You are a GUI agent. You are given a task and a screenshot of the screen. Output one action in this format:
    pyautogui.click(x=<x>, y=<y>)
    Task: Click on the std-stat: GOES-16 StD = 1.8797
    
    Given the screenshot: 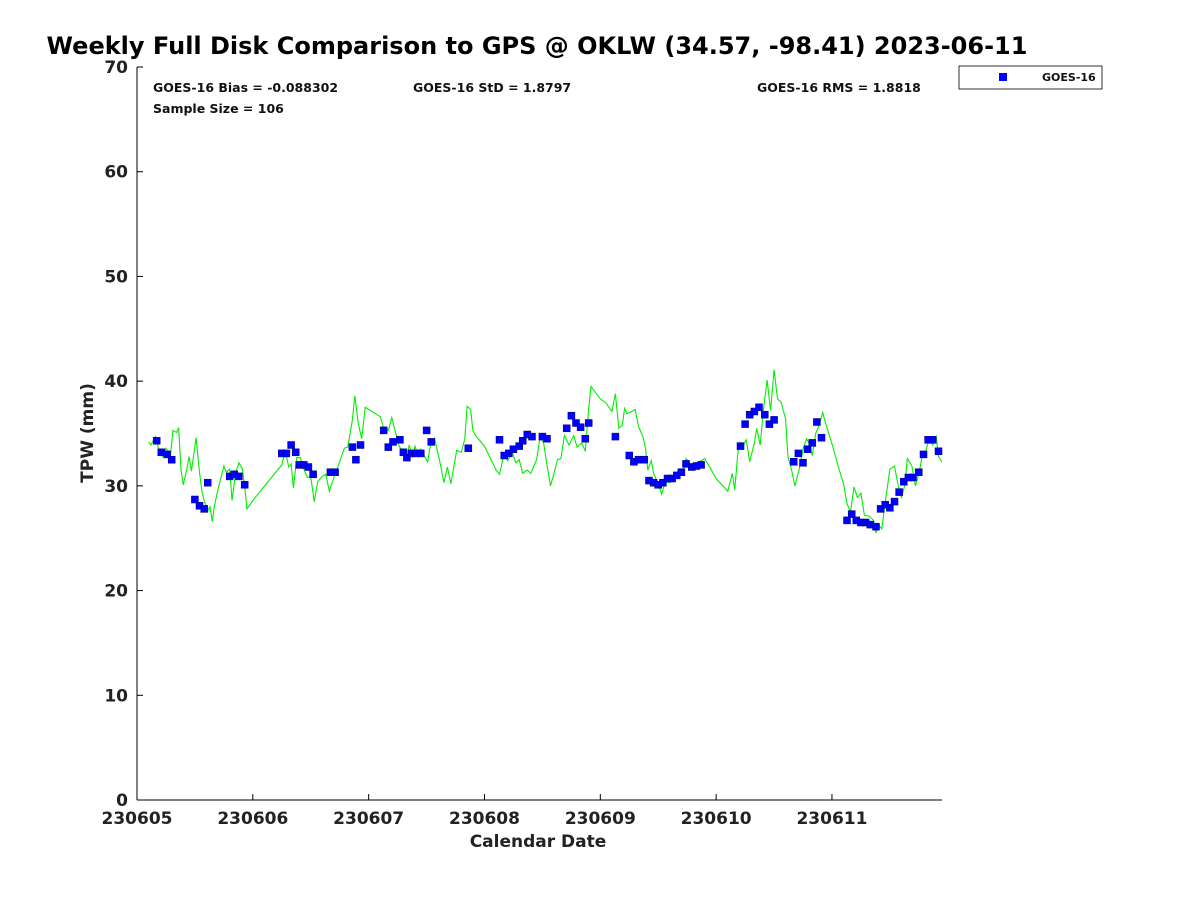 What is the action you would take?
    pyautogui.click(x=492, y=87)
    